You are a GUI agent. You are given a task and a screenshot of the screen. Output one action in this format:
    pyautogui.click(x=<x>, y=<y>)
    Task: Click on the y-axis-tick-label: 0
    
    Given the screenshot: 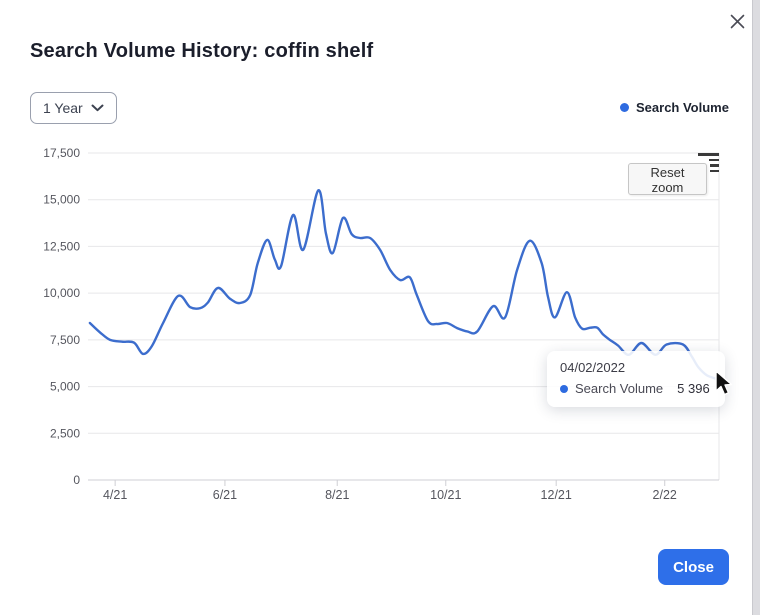 What is the action you would take?
    pyautogui.click(x=76, y=480)
    